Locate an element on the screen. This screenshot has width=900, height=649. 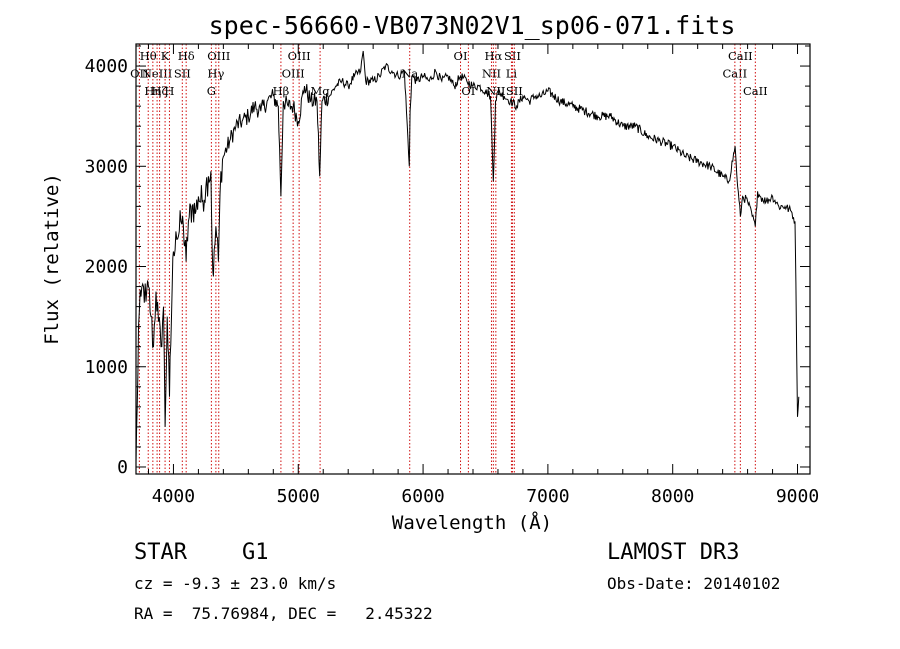
line-marker-label-23: SII is located at coordinates (512, 56).